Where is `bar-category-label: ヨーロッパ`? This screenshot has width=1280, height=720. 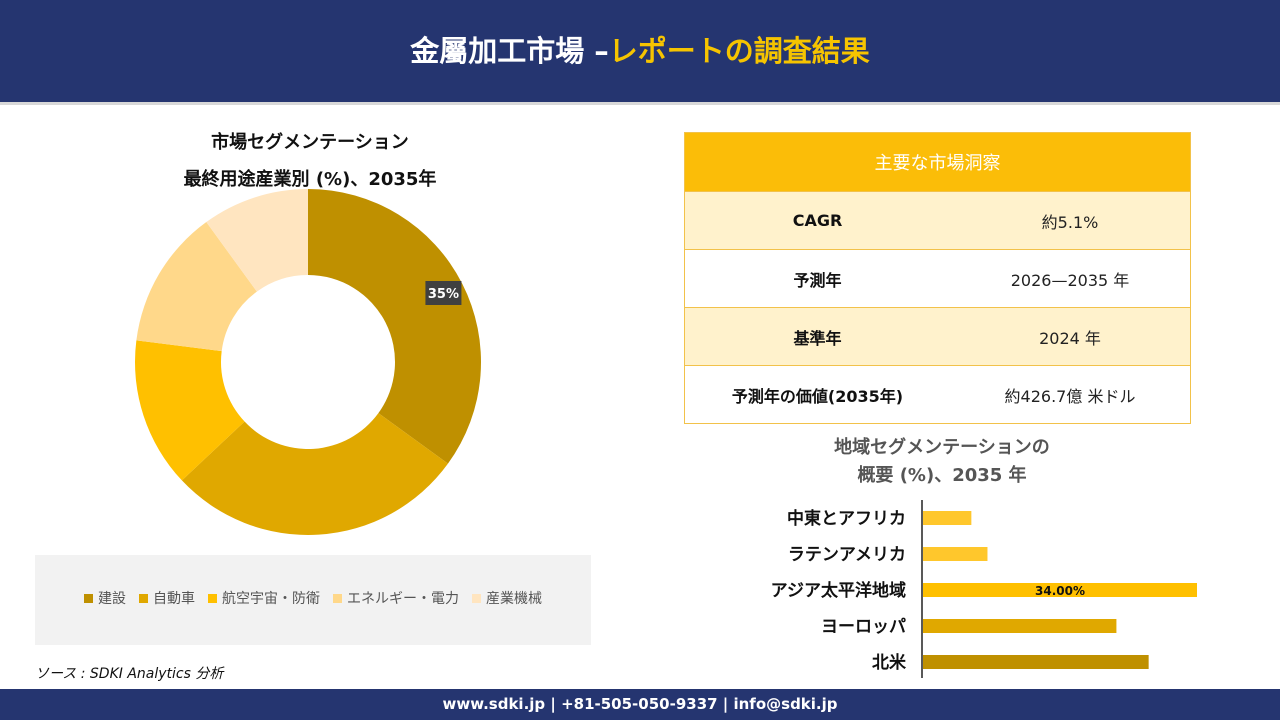
bar-category-label: ヨーロッパ is located at coordinates (863, 627).